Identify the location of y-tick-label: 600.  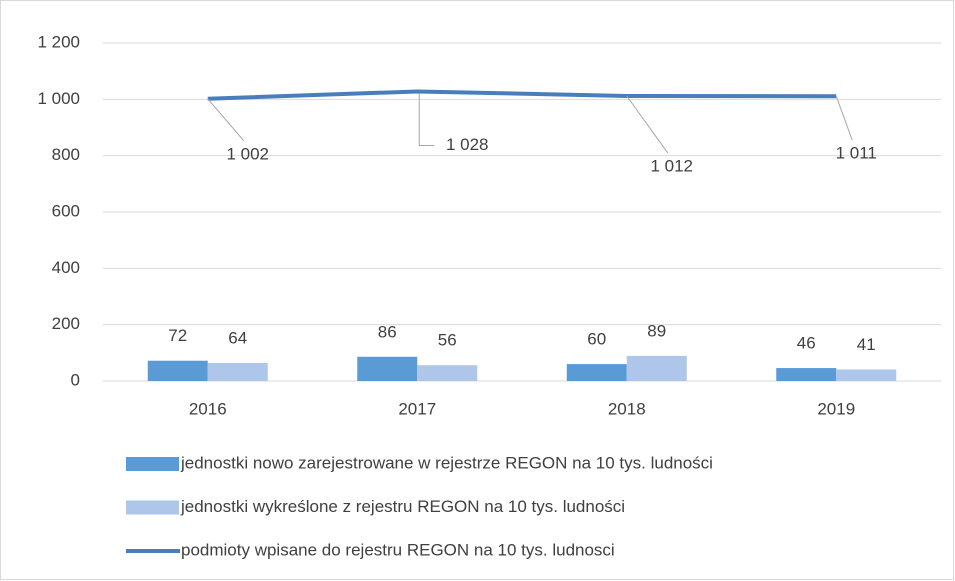
(66, 210).